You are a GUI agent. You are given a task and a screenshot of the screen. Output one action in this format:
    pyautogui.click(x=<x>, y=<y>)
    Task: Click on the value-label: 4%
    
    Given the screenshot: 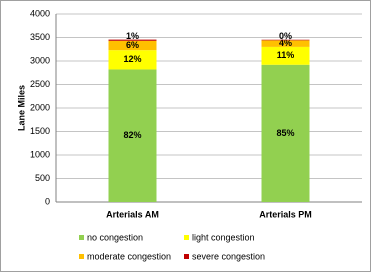 What is the action you would take?
    pyautogui.click(x=285, y=43)
    